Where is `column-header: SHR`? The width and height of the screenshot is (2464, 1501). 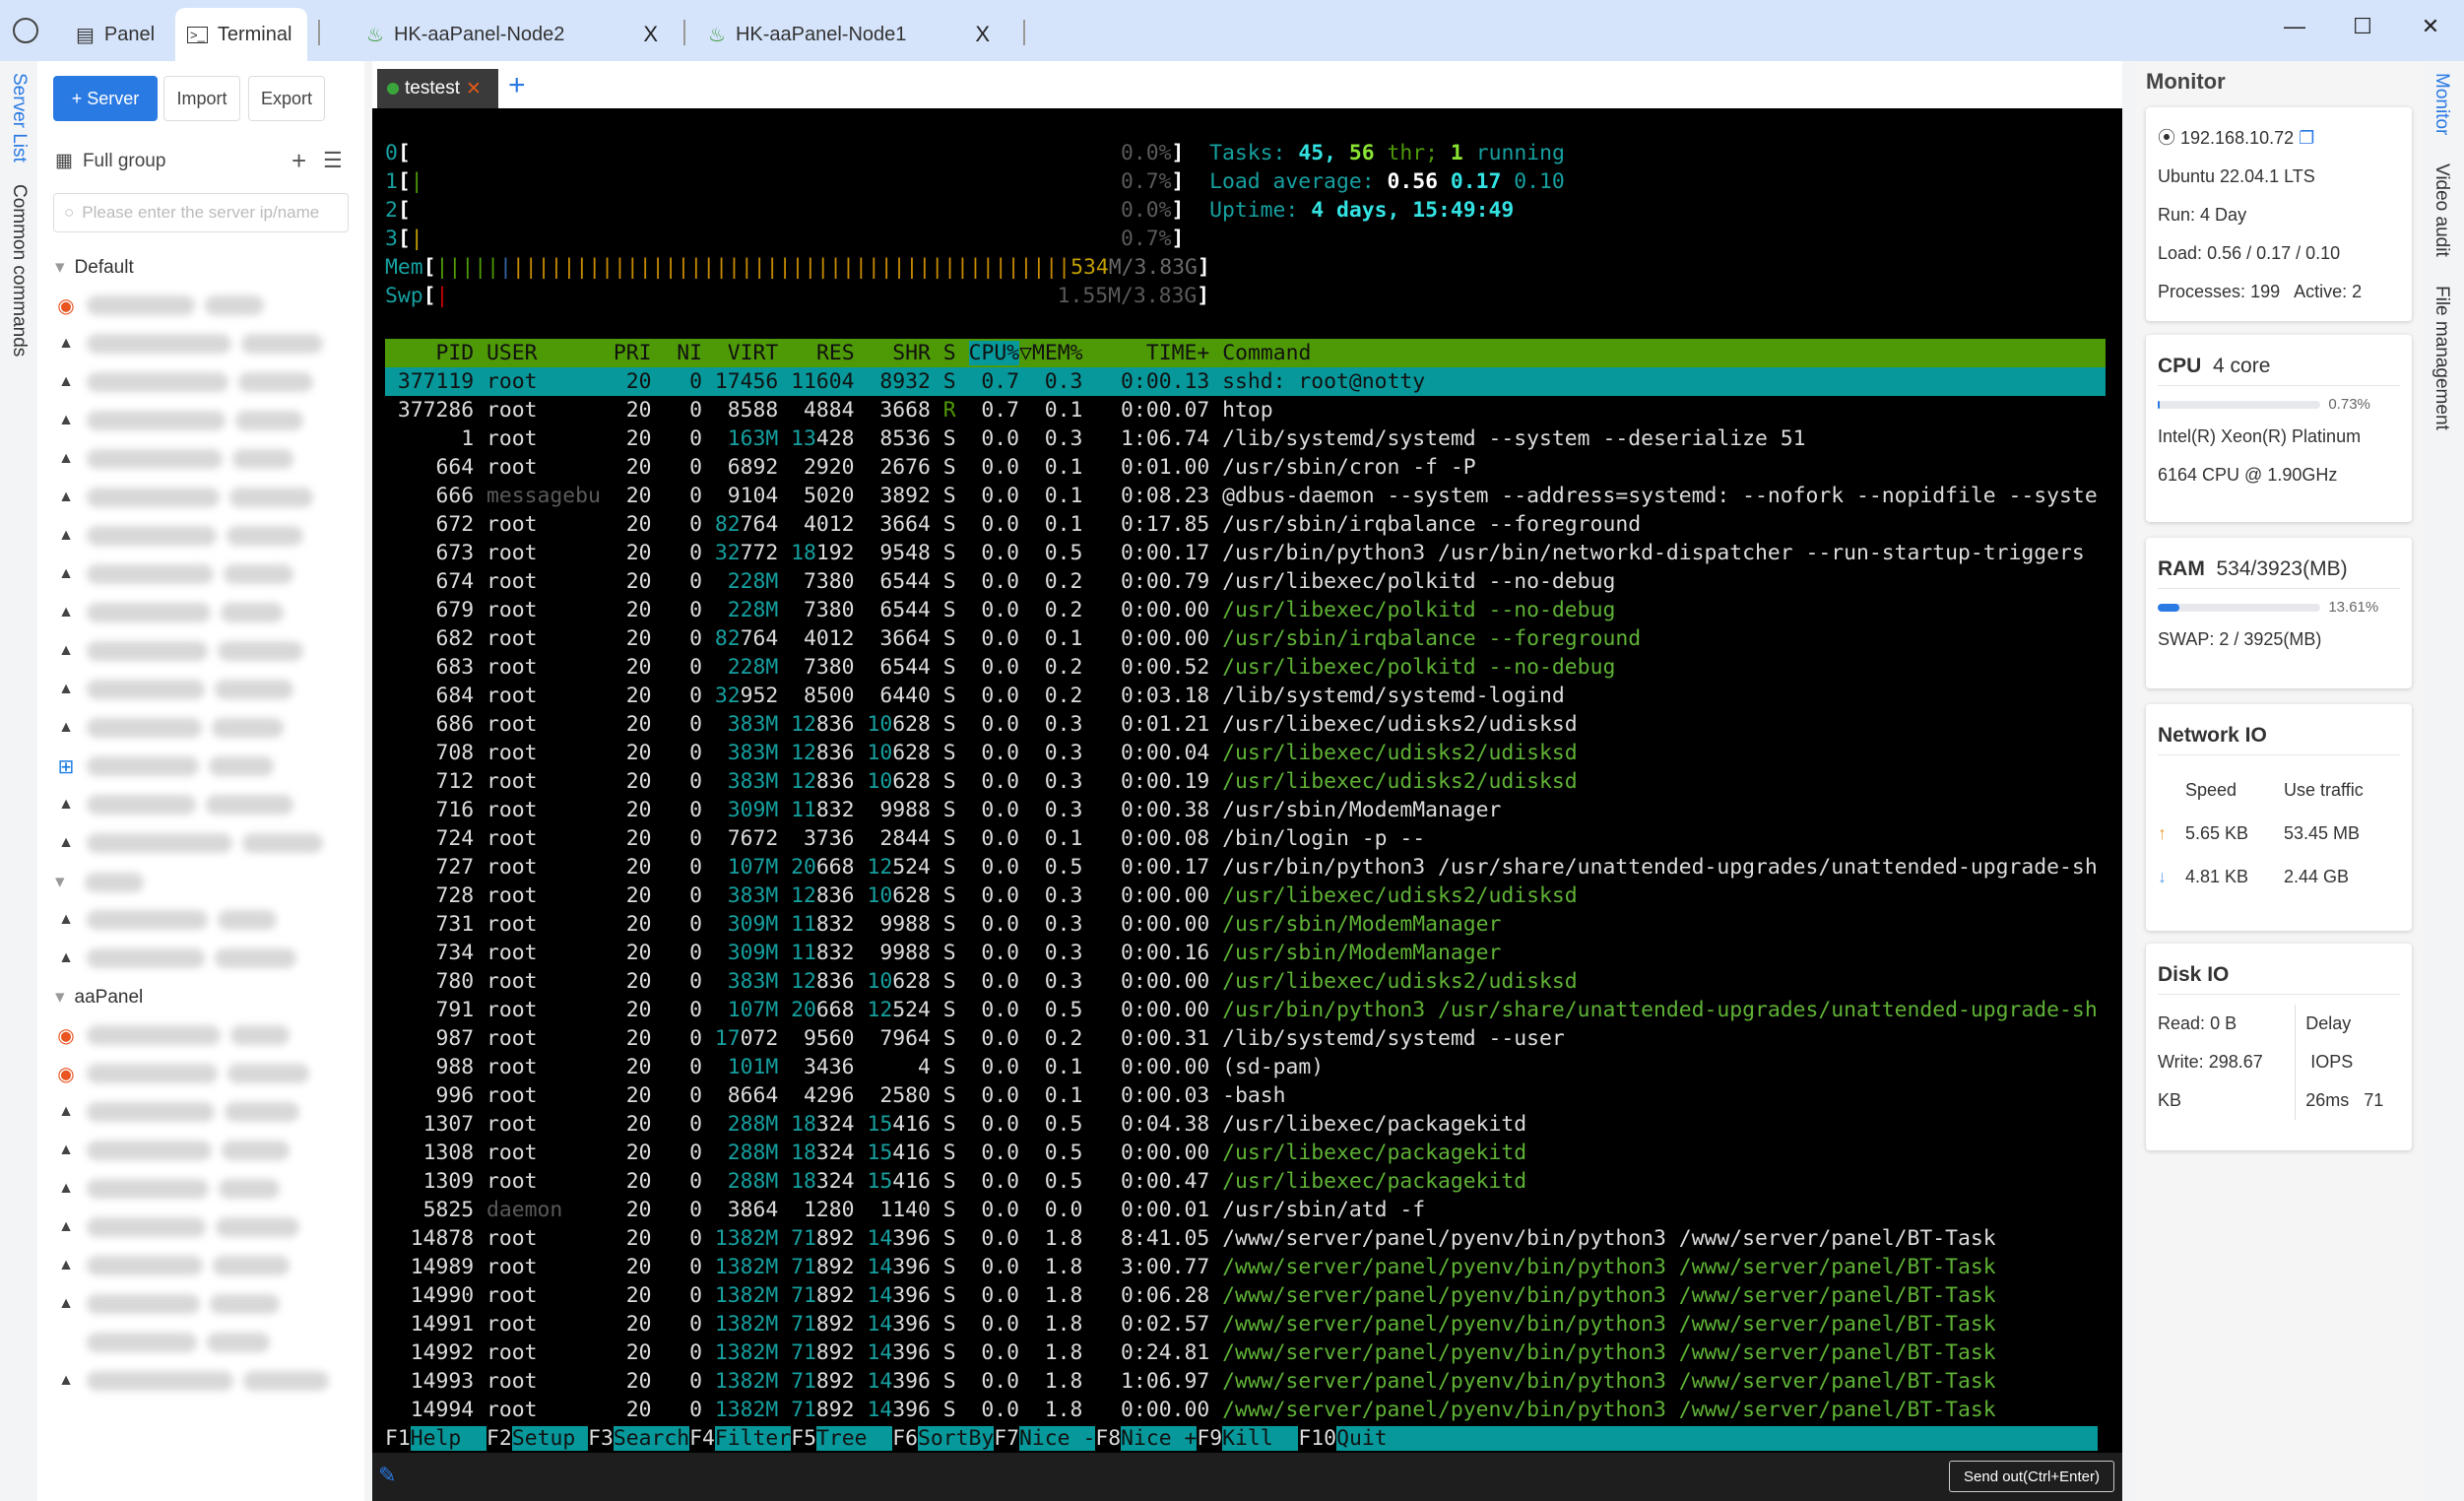 column-header: SHR is located at coordinates (899, 353).